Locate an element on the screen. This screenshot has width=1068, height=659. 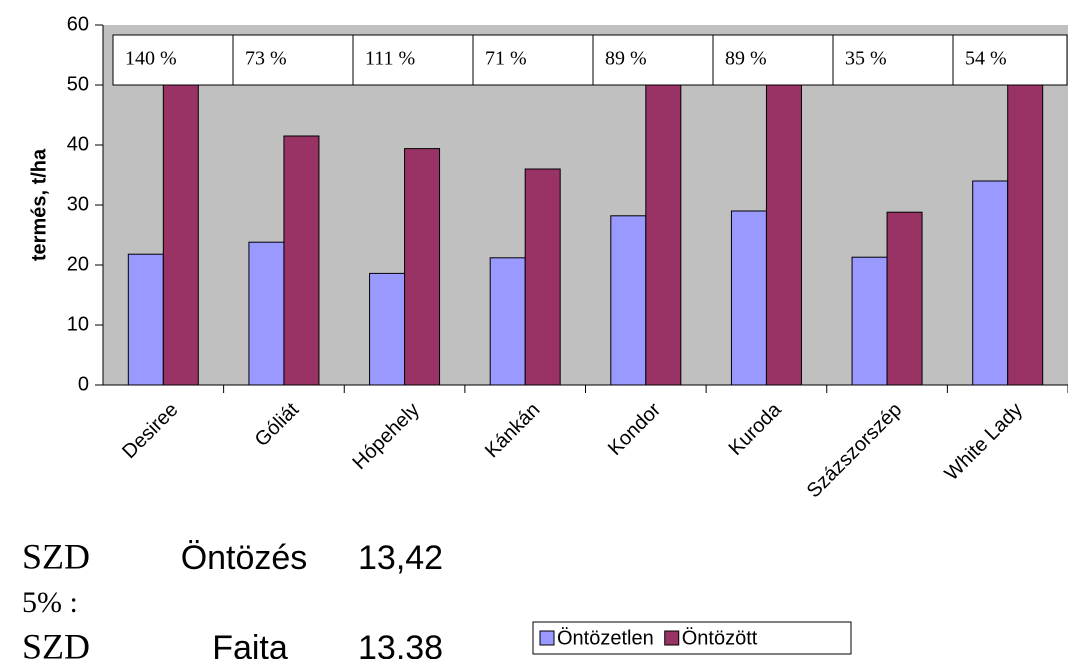
x-tick-label: Kánkán is located at coordinates (513, 431).